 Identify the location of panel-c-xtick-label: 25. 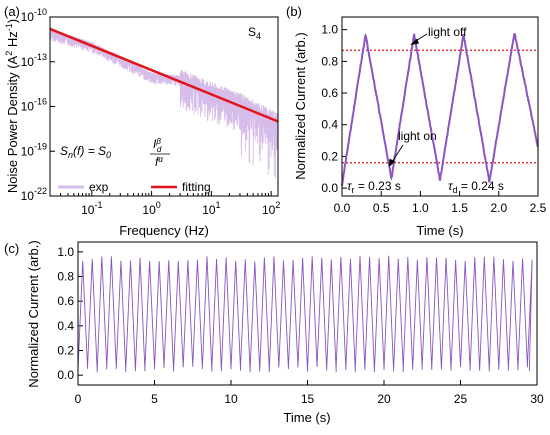
(461, 399).